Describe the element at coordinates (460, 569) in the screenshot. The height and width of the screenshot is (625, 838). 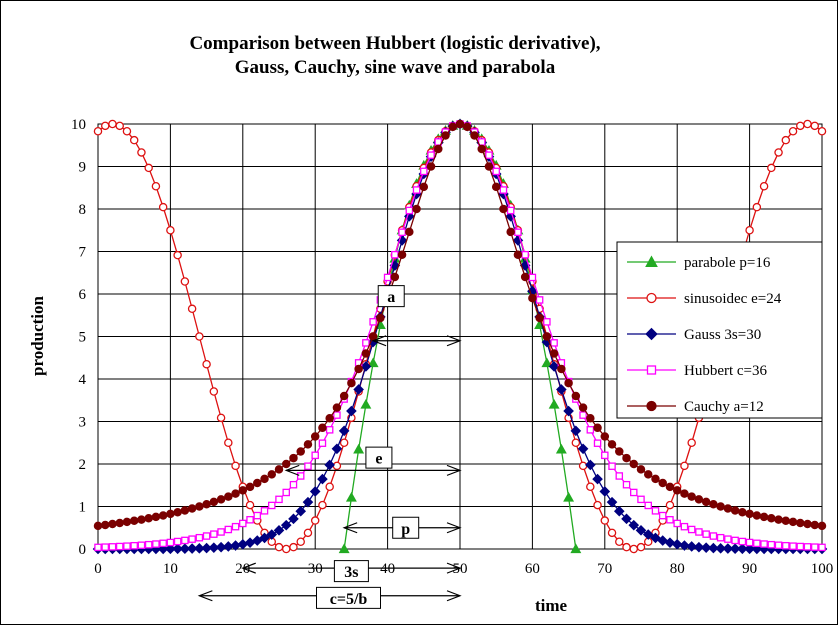
I see `x-tick-label: 50` at that location.